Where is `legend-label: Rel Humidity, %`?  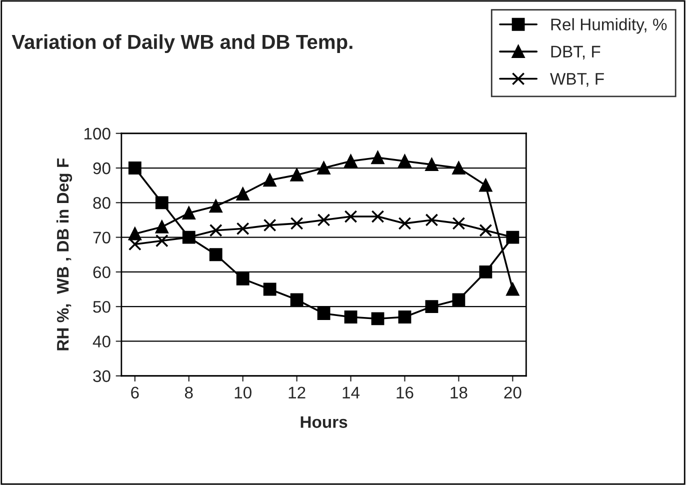
legend-label: Rel Humidity, % is located at coordinates (609, 26).